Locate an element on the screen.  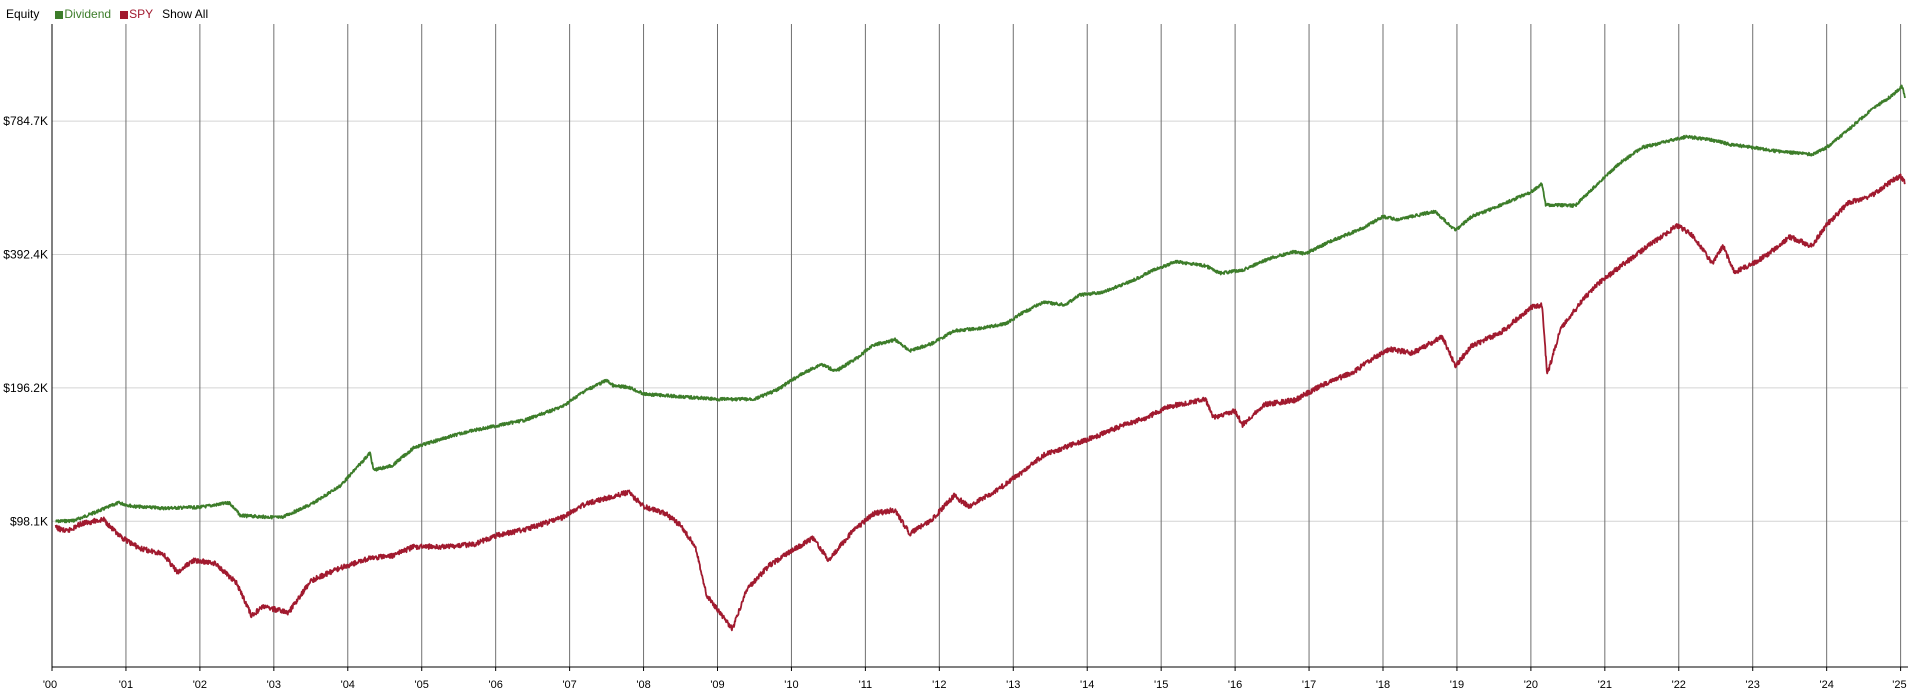
x-tick-label: '01 is located at coordinates (126, 685).